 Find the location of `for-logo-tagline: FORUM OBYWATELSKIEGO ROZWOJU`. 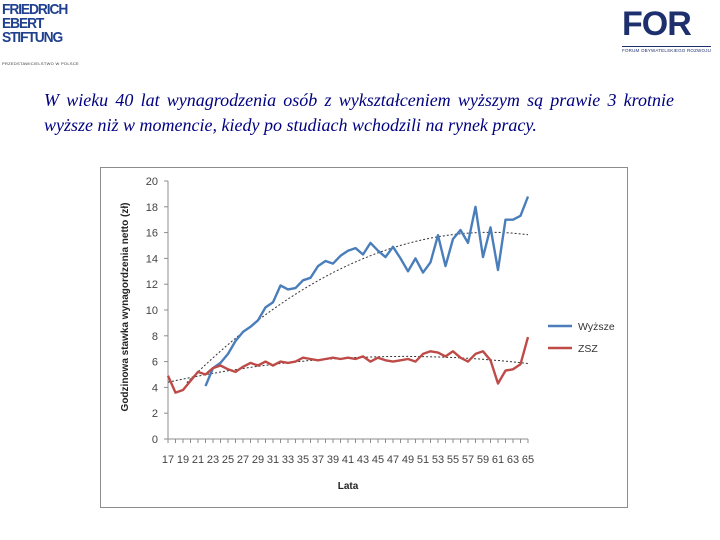

for-logo-tagline: FORUM OBYWATELSKIEGO ROZWOJU is located at coordinates (667, 49).